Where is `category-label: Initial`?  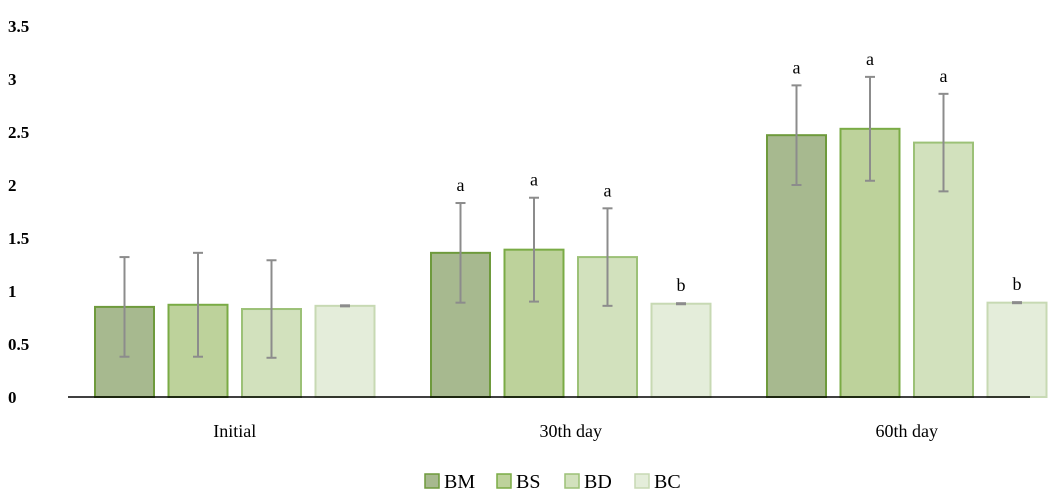
category-label: Initial is located at coordinates (234, 431).